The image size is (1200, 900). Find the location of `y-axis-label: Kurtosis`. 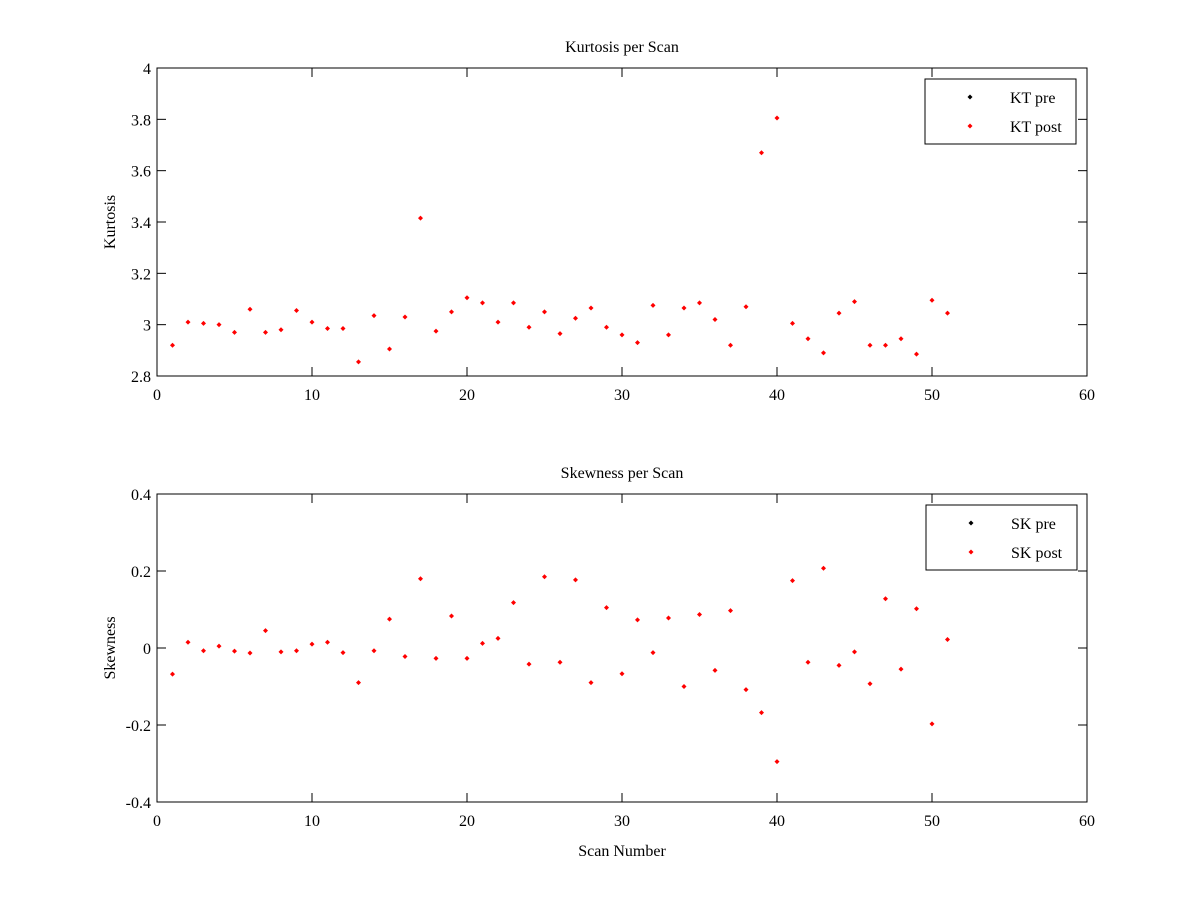

y-axis-label: Kurtosis is located at coordinates (110, 222).